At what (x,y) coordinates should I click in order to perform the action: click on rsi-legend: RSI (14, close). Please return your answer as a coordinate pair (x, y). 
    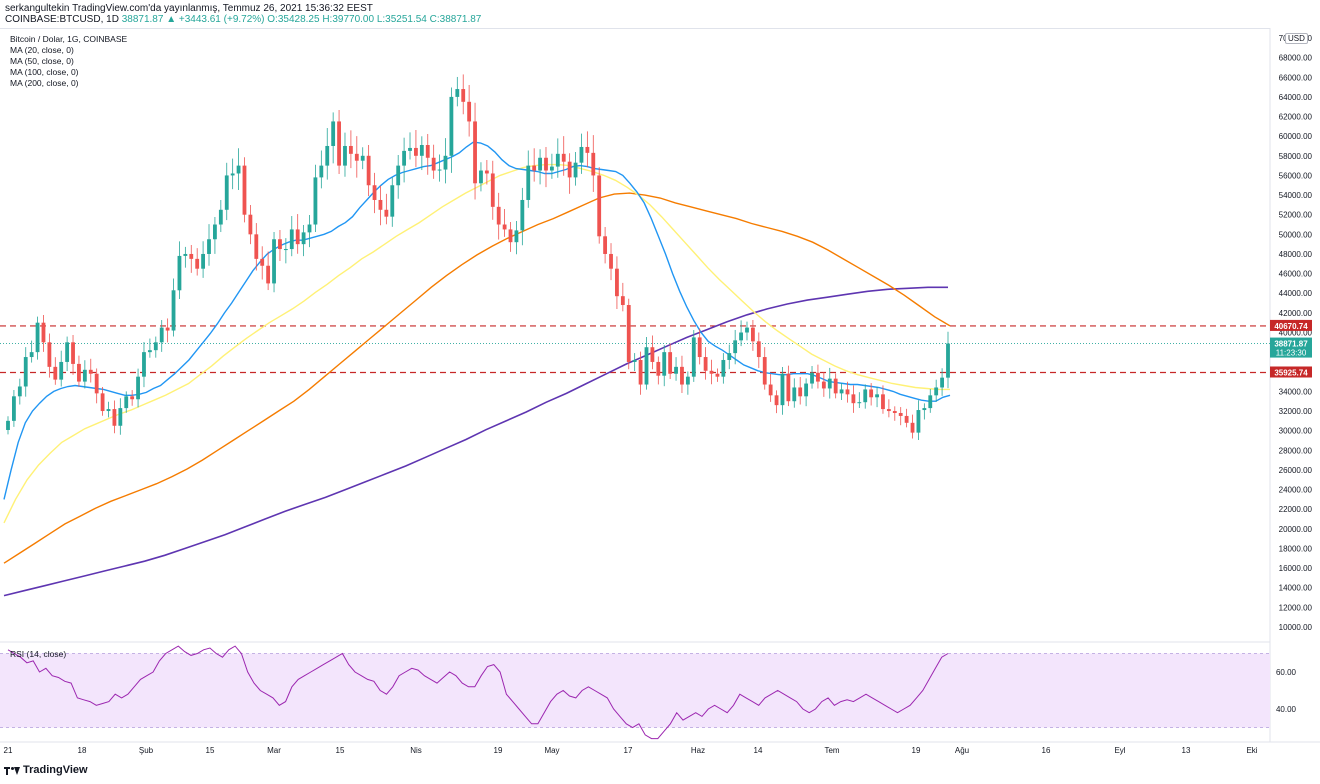
    Looking at the image, I should click on (38, 654).